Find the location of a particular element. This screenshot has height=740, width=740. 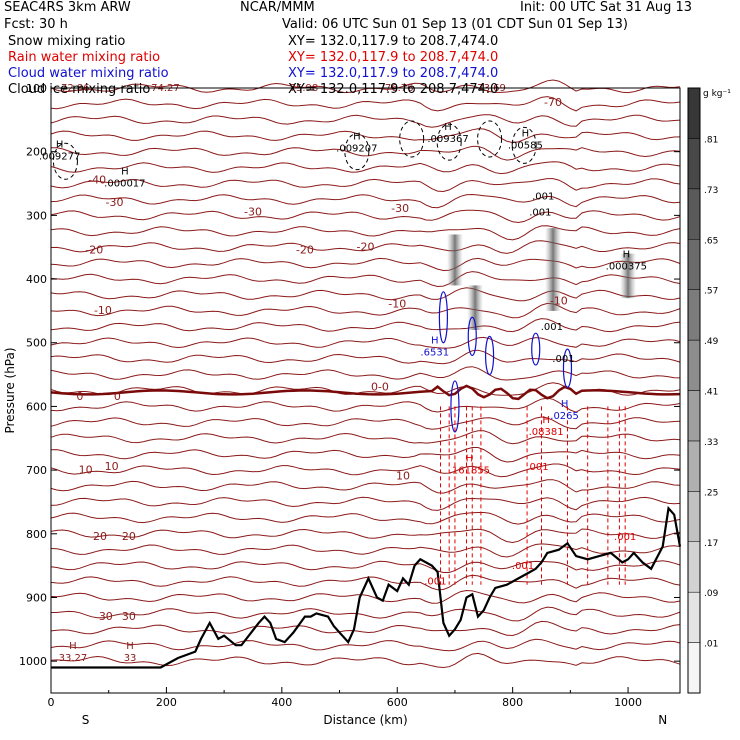

max-value: .08381 is located at coordinates (546, 432).